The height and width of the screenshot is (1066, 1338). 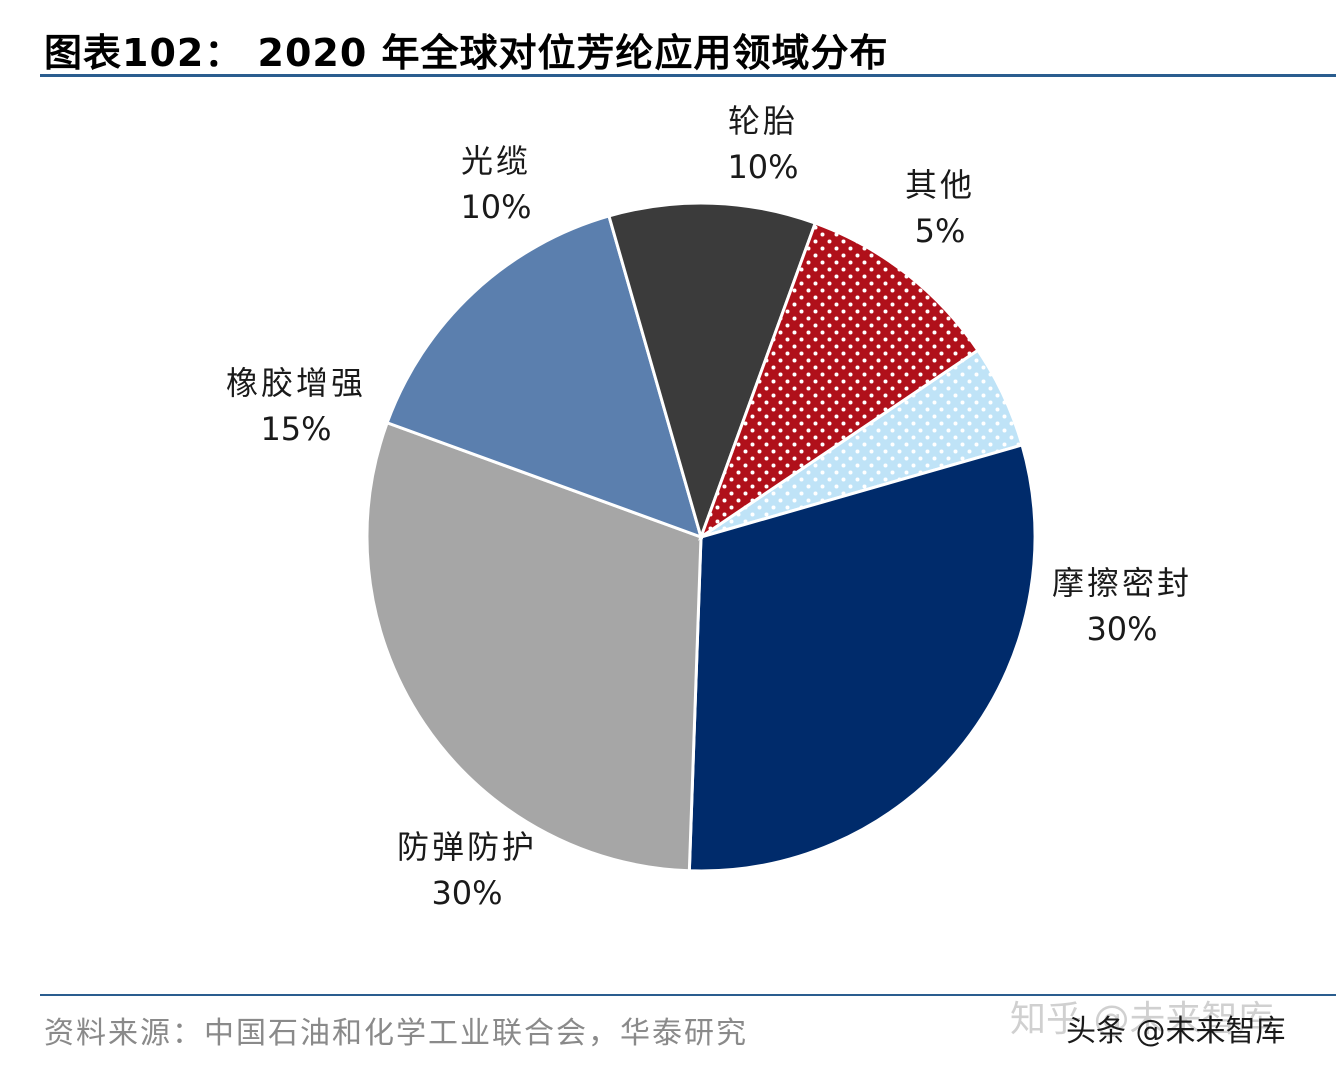 What do you see at coordinates (396, 1033) in the screenshot?
I see `source-note: 资料来源：中国石油和化学工业联合会，华泰研究` at bounding box center [396, 1033].